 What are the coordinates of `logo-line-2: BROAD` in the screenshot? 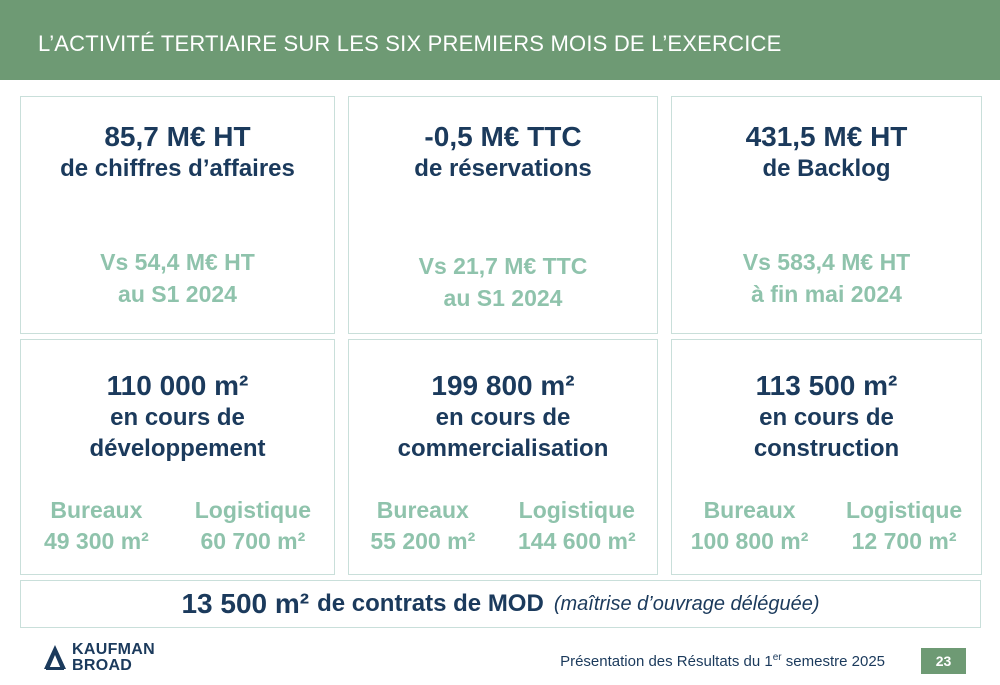 It's located at (102, 665).